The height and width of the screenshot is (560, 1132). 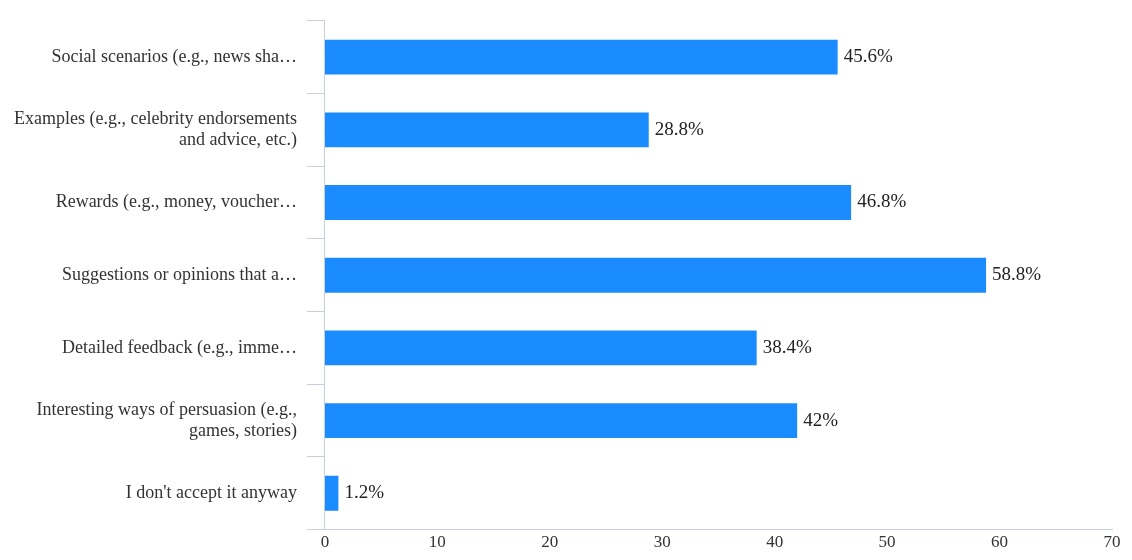 I want to click on data-label: 38.4%, so click(x=787, y=346).